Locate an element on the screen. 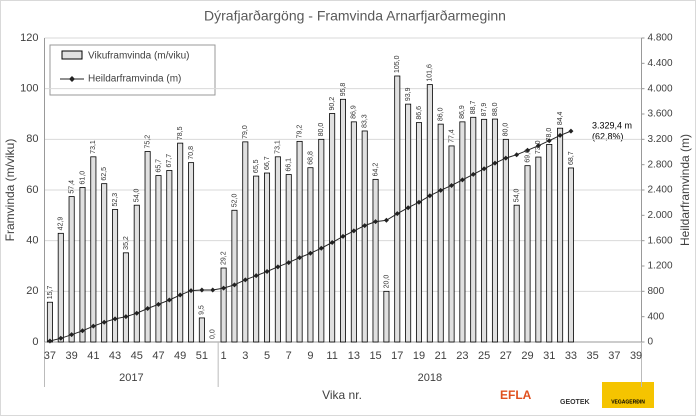 This screenshot has width=696, height=416. y2-axis-label: Heildarframvinda (m) is located at coordinates (685, 190).